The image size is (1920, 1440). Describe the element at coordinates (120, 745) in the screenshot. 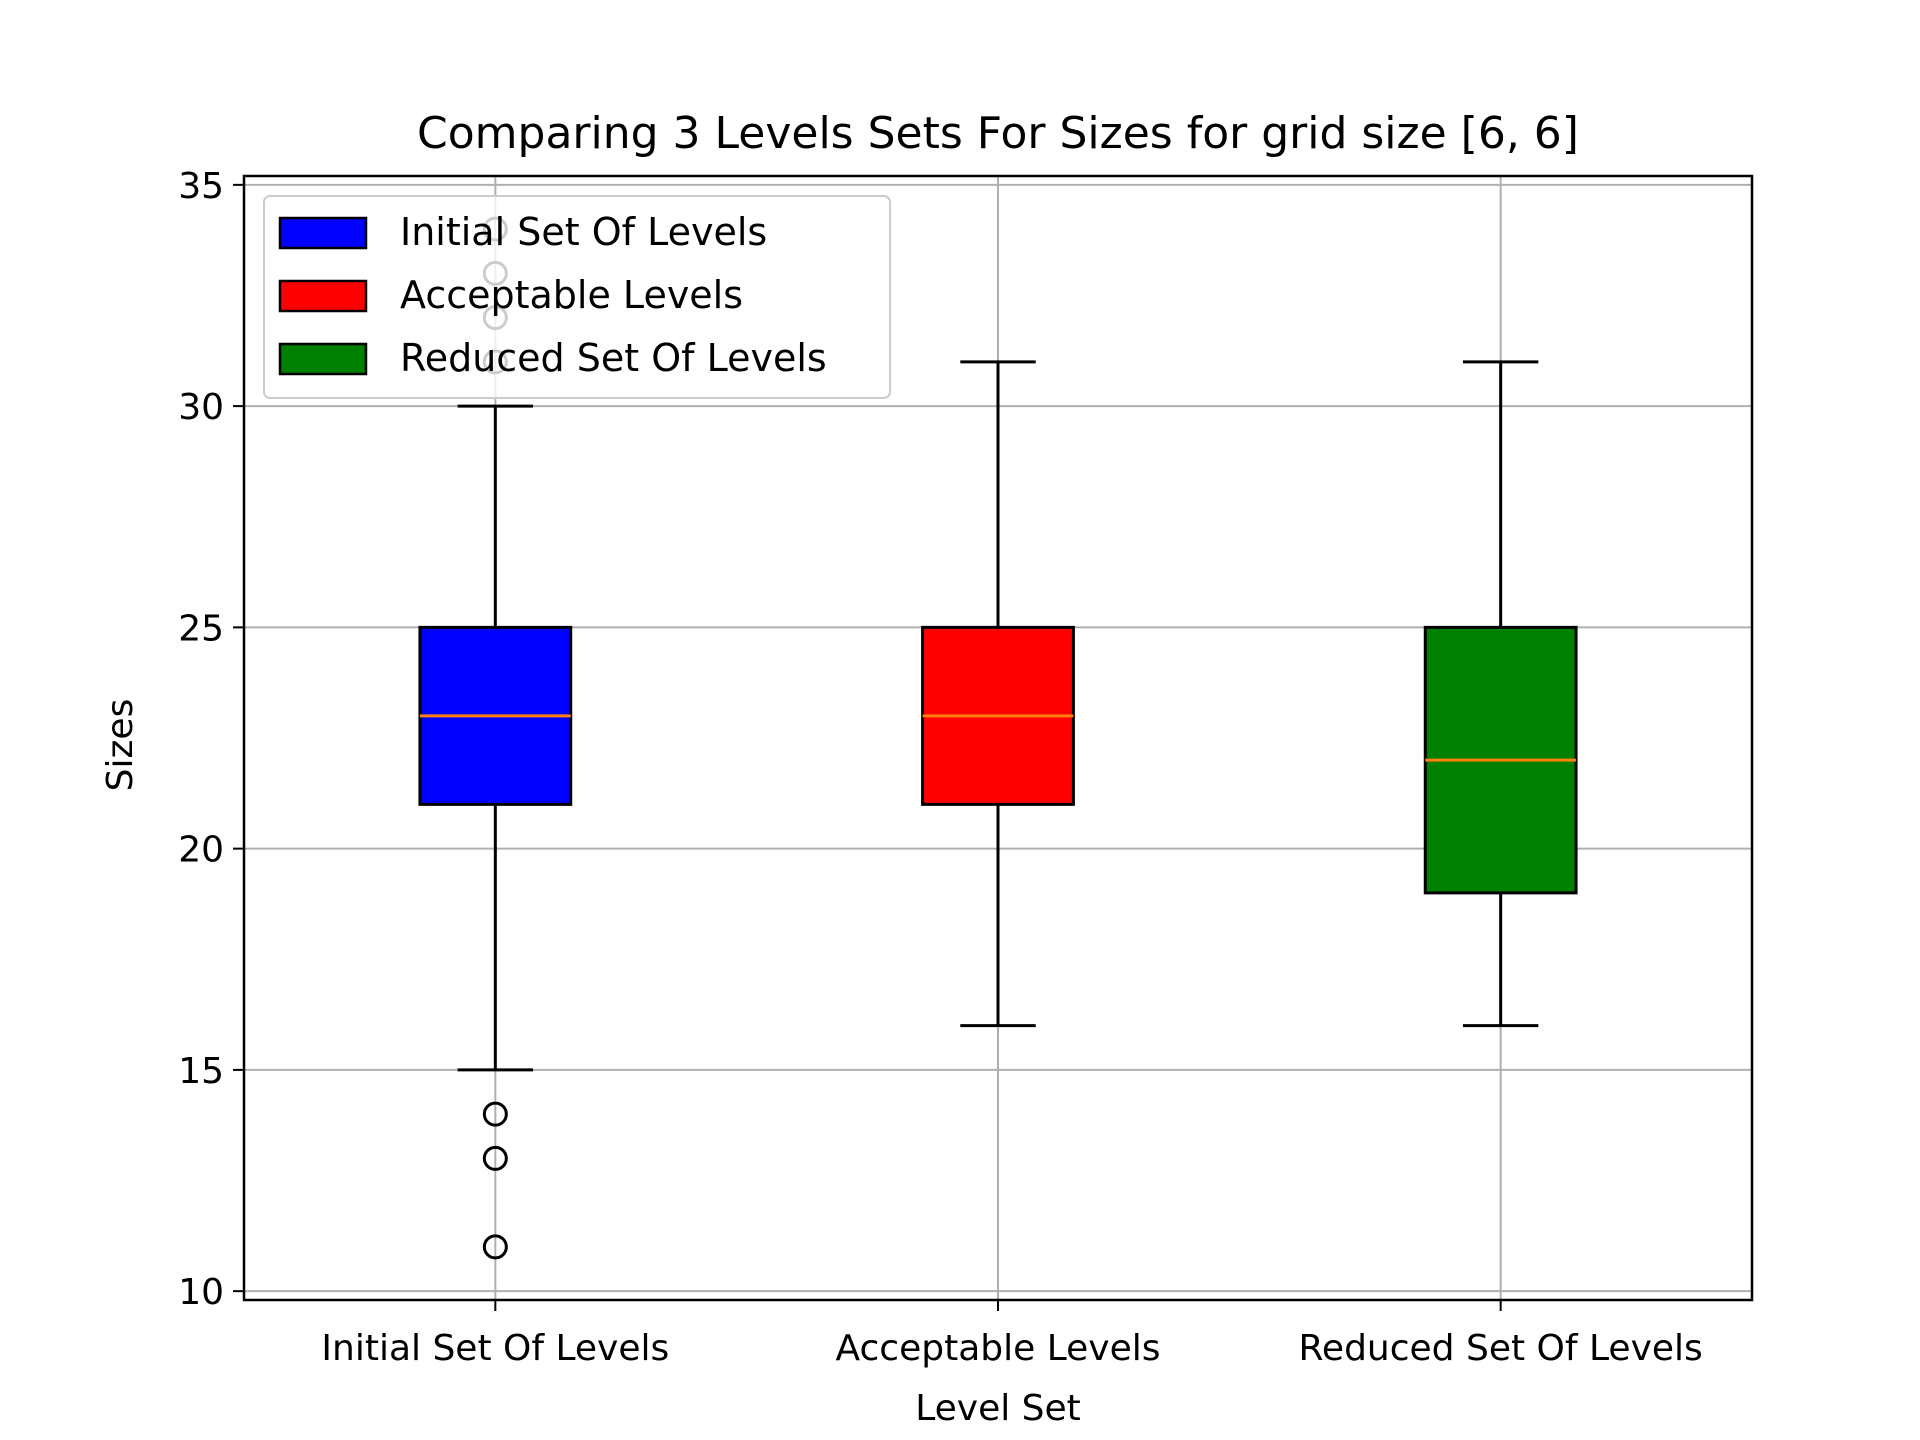

I see `y-axis-label: Sizes` at that location.